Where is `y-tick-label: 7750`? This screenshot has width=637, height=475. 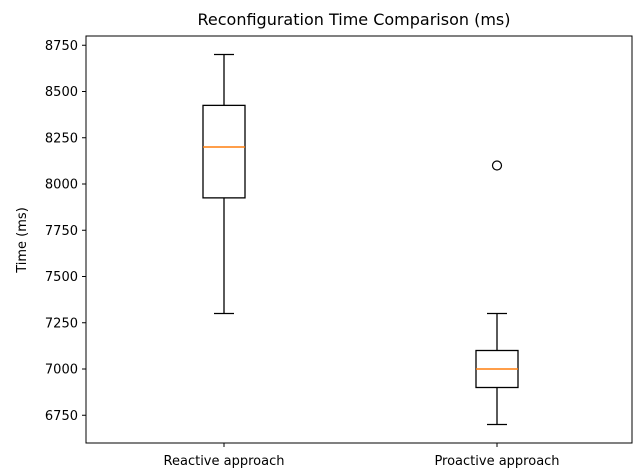 y-tick-label: 7750 is located at coordinates (61, 231).